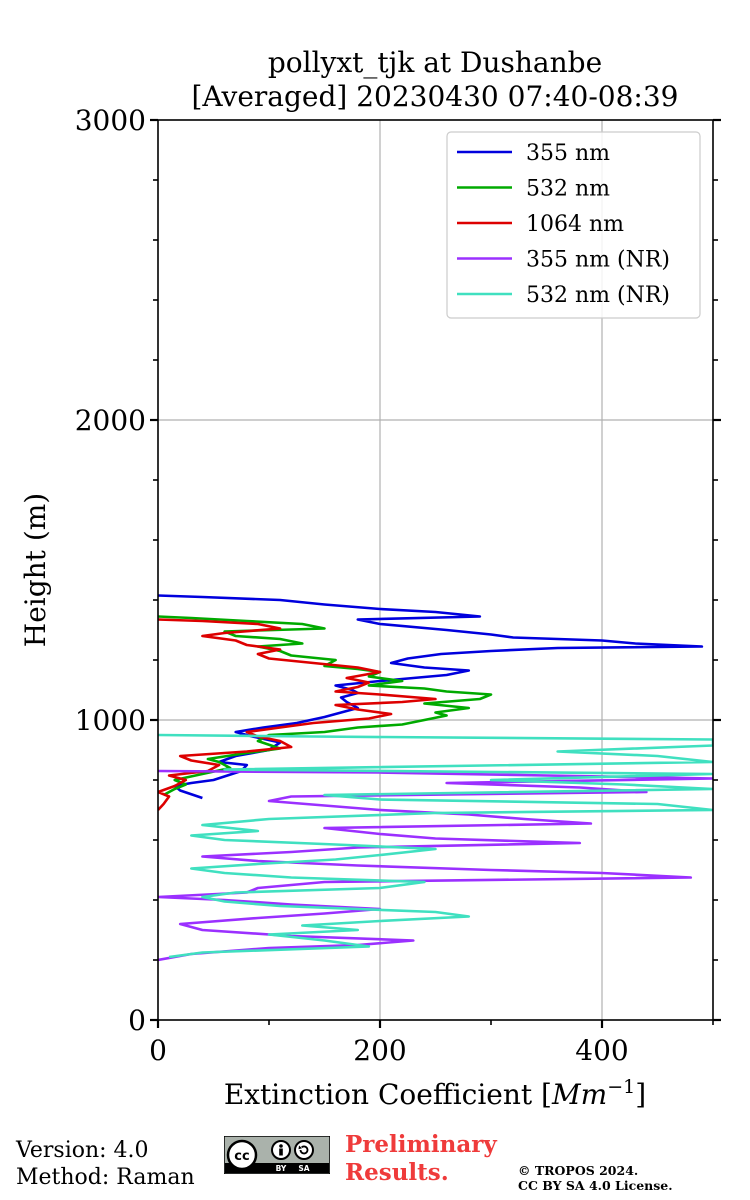 This screenshot has width=750, height=1200. Describe the element at coordinates (158, 1050) in the screenshot. I see `x-tick-label-0: 0` at that location.